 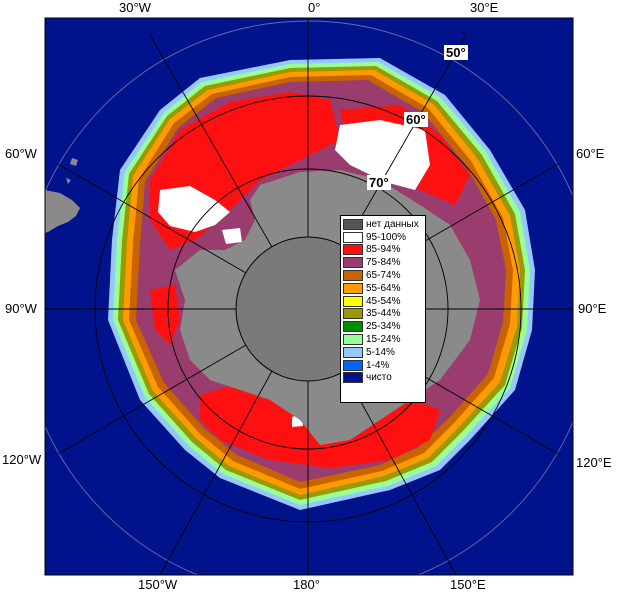 I want to click on legend-label: 65-74%, so click(x=383, y=276).